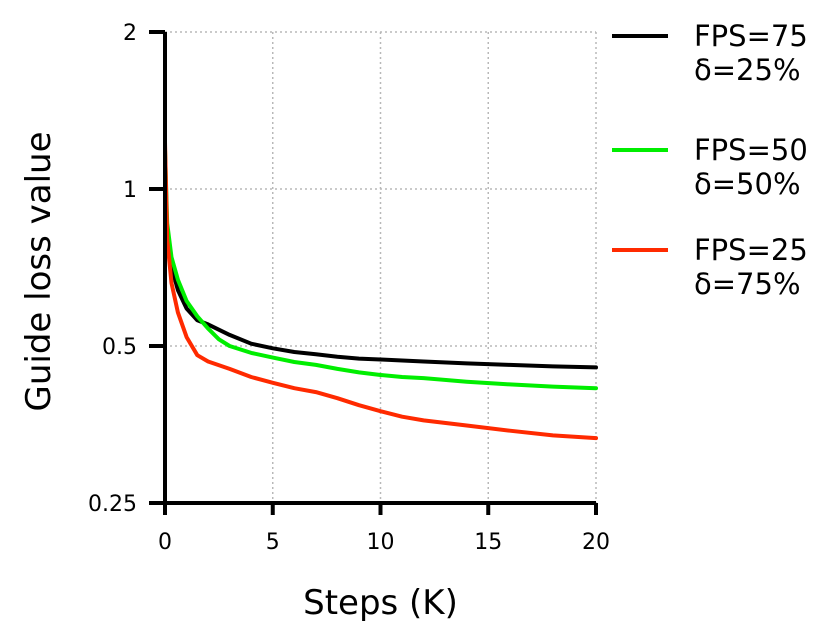 Image resolution: width=830 pixels, height=638 pixels. Describe the element at coordinates (39, 271) in the screenshot. I see `y-axis-title: Guide loss value` at that location.